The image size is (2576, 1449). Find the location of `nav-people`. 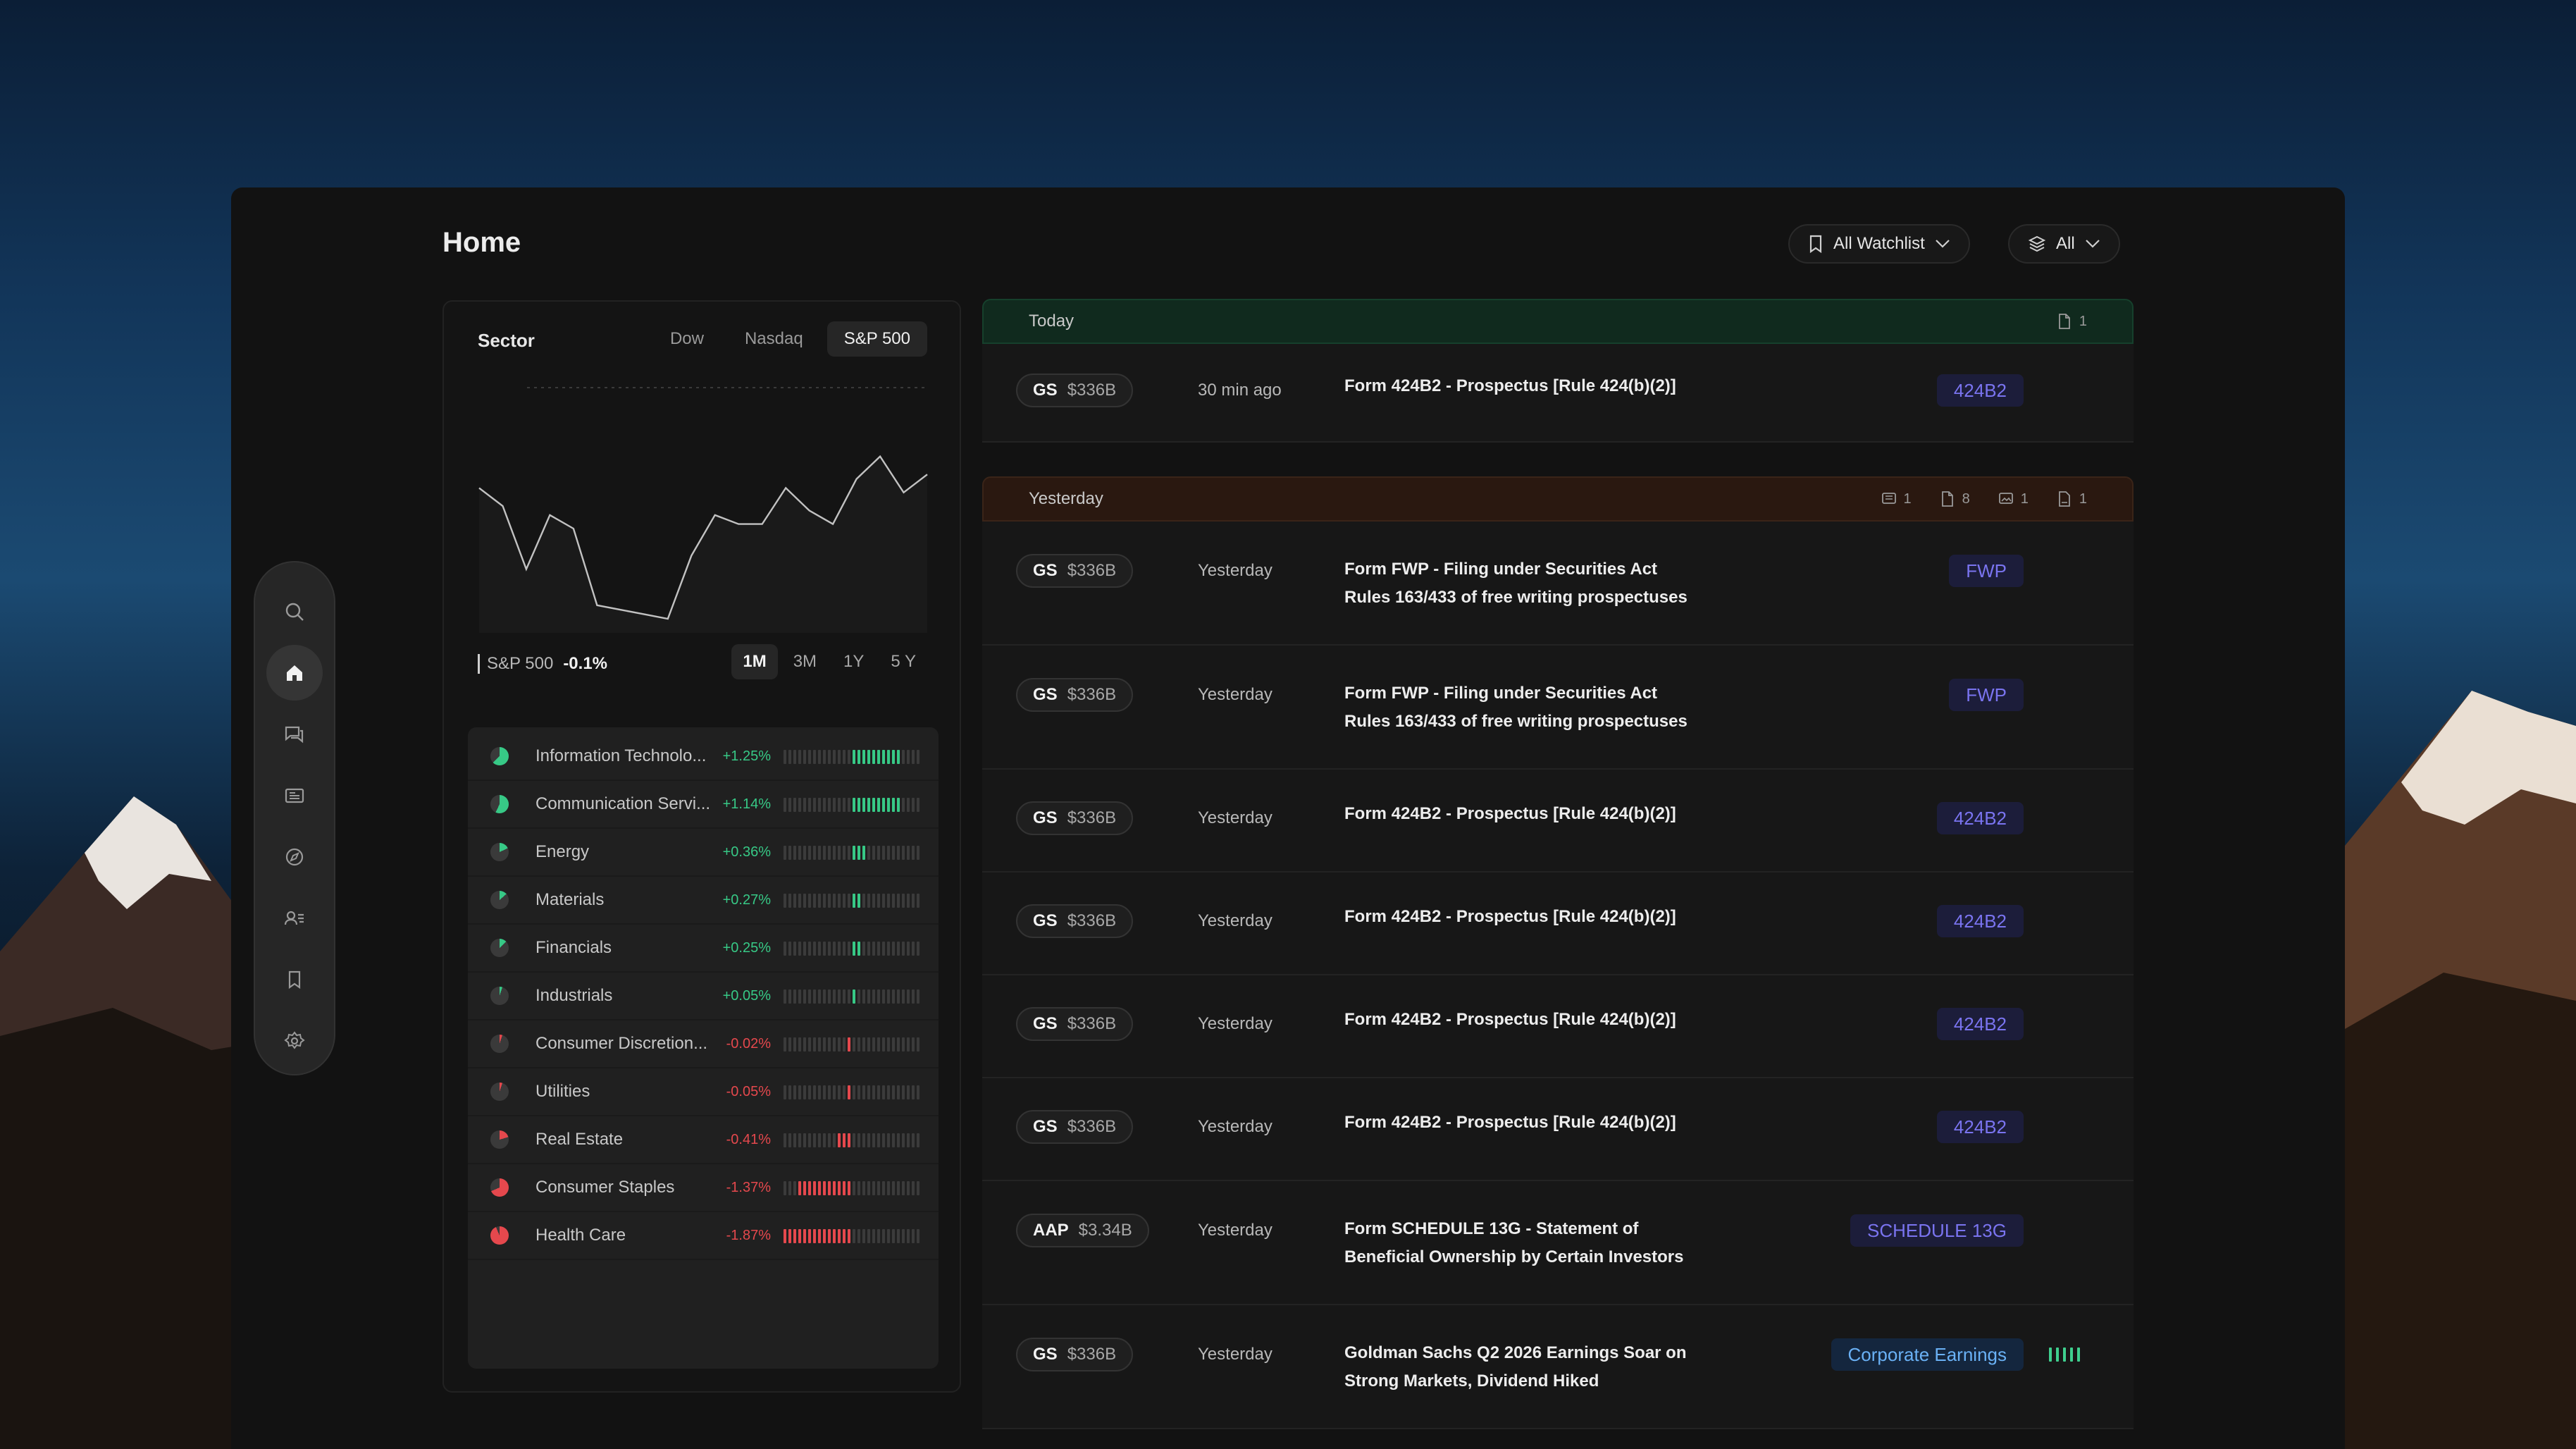

nav-people is located at coordinates (294, 918).